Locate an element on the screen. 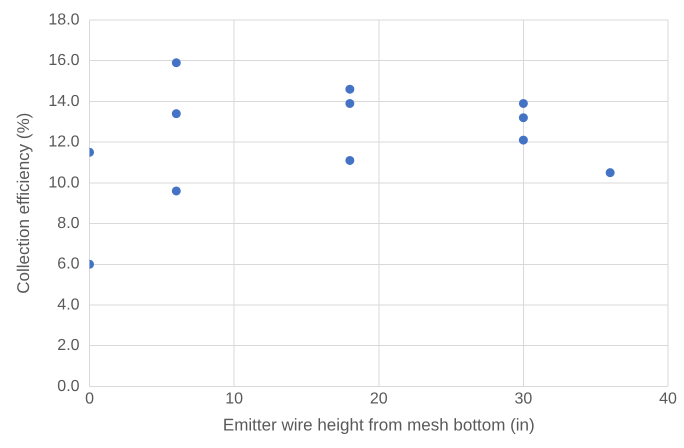 Image resolution: width=684 pixels, height=448 pixels. x-tick-label: 0 is located at coordinates (89, 399).